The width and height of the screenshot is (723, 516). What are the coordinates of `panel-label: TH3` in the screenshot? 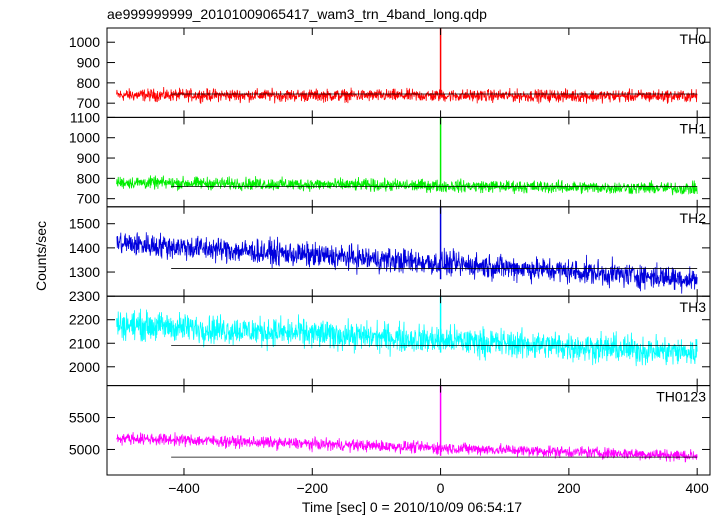 It's located at (693, 307).